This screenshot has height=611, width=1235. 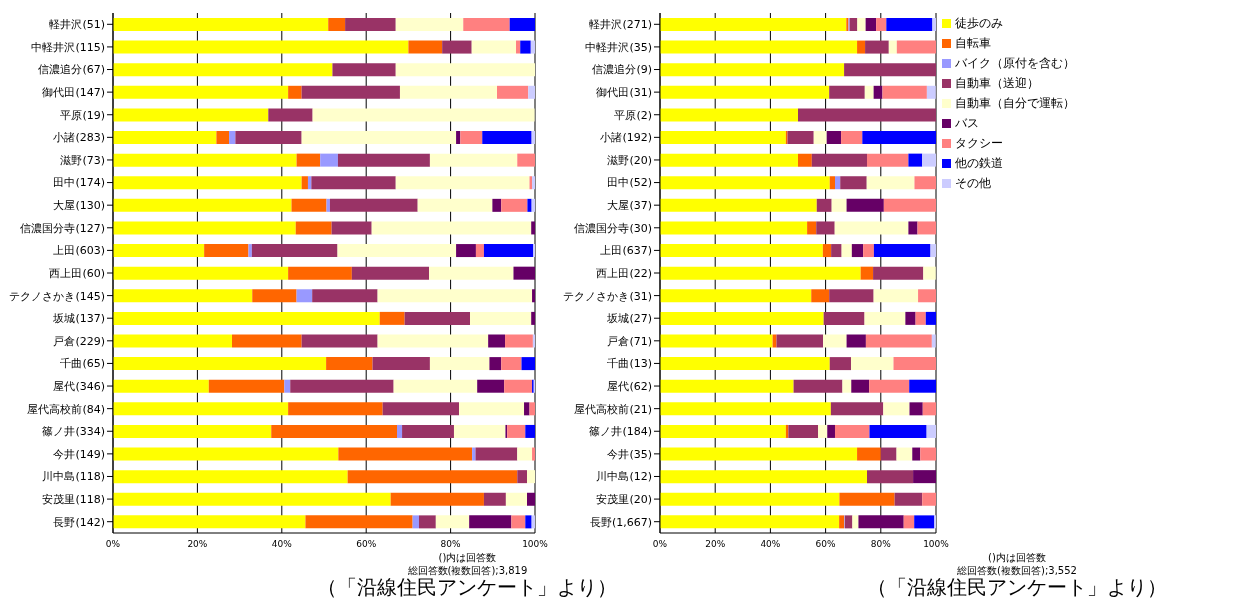 I want to click on legend-label: 自動車（送迎）, so click(x=997, y=83).